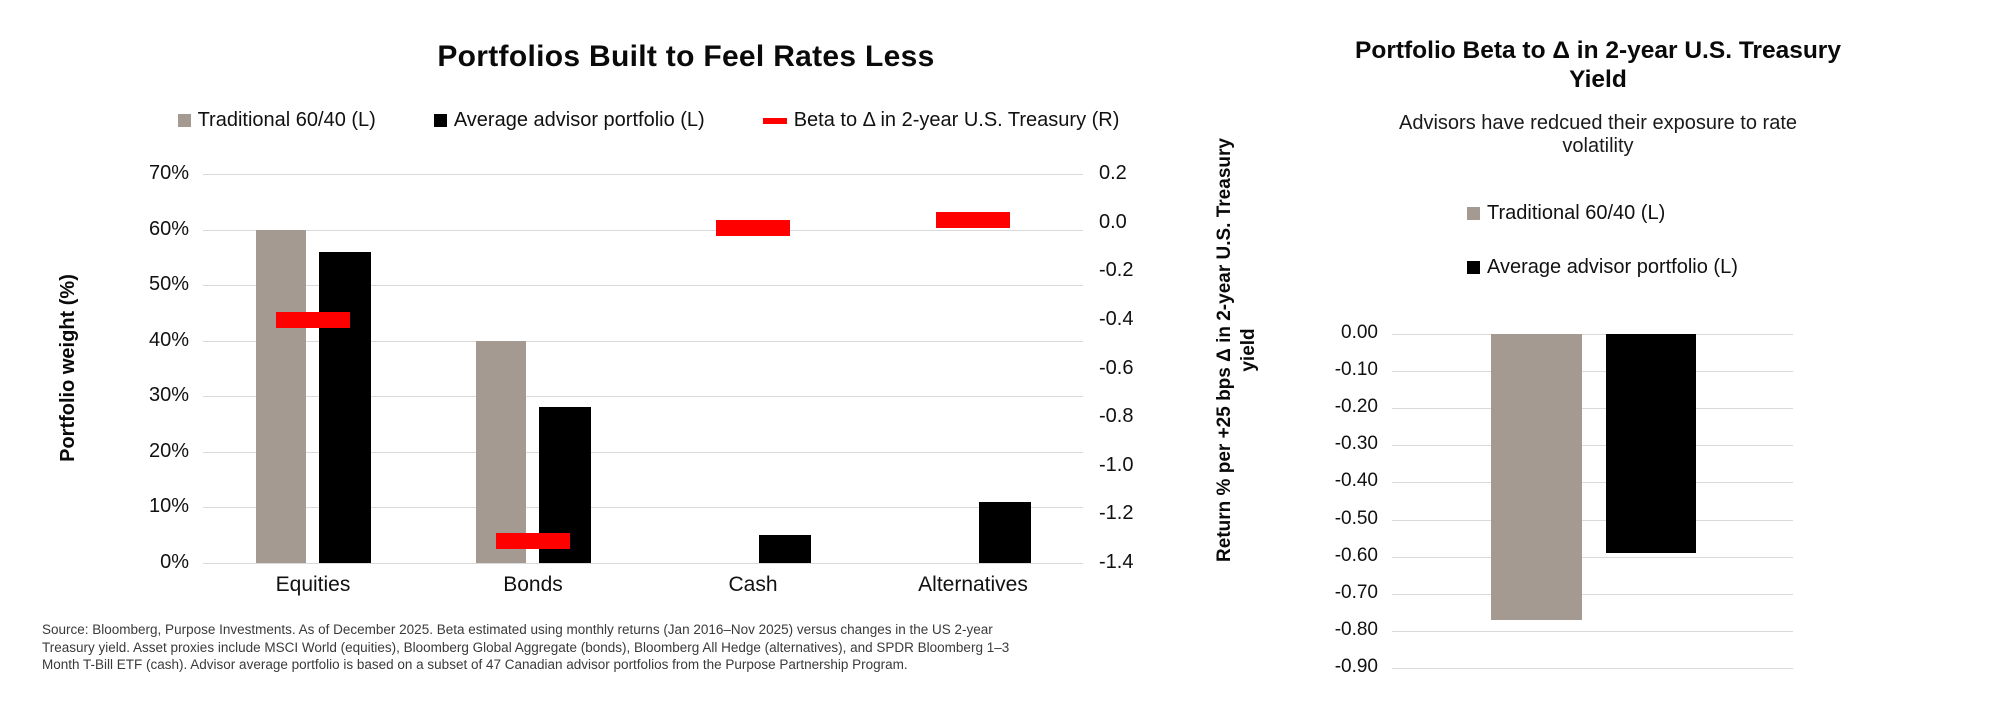 This screenshot has height=716, width=2000. I want to click on secondary-axis-tick-label: -0.6, so click(1116, 367).